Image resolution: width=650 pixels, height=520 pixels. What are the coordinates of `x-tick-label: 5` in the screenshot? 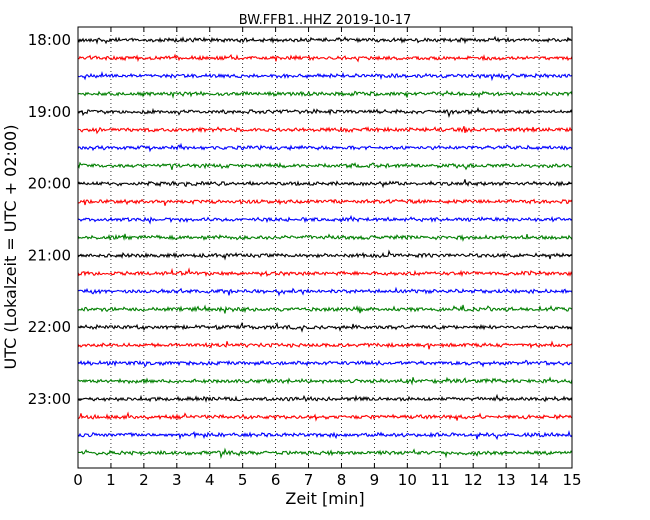 It's located at (243, 480).